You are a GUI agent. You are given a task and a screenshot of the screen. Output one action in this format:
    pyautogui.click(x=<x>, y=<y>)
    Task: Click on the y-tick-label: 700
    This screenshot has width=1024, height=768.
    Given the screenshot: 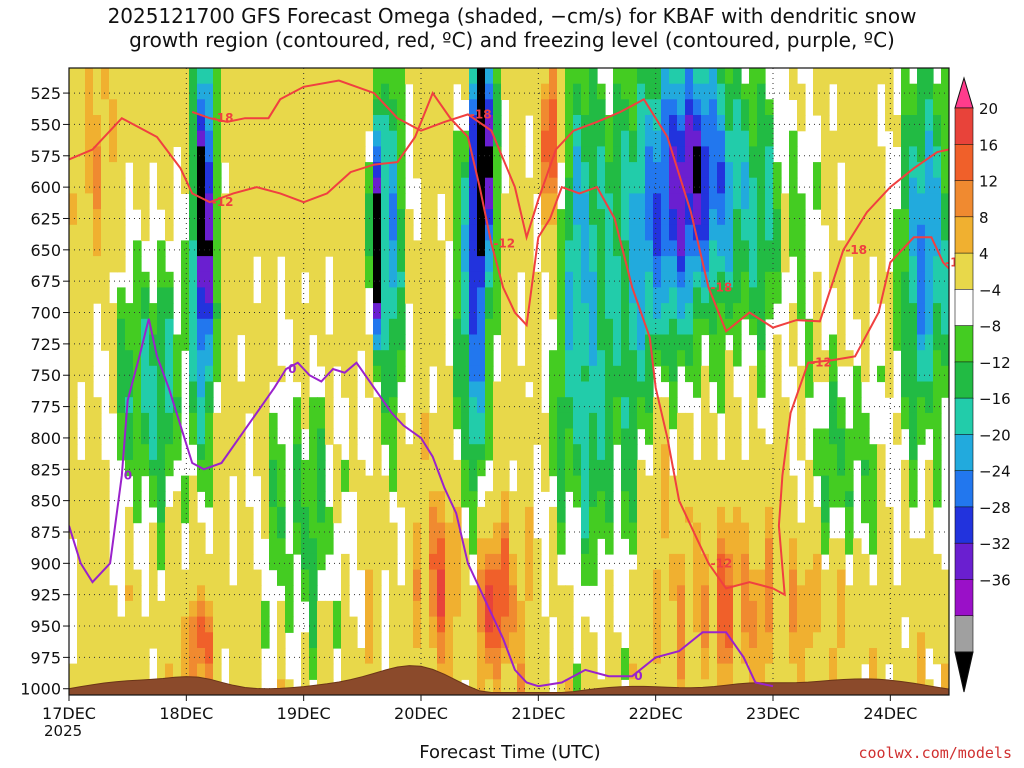 What is the action you would take?
    pyautogui.click(x=45, y=313)
    